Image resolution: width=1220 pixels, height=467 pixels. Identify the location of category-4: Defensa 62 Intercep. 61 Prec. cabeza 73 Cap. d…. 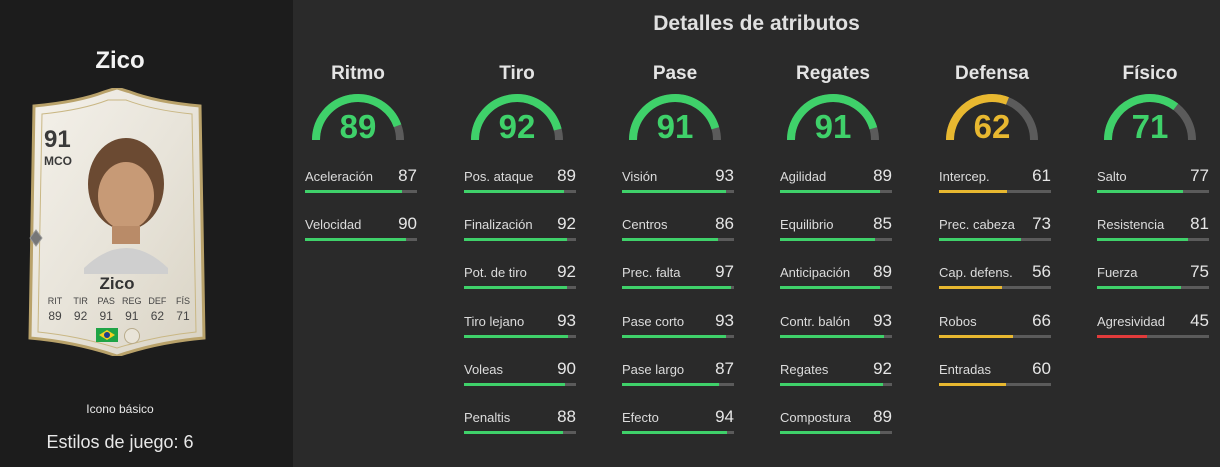
(1002, 233).